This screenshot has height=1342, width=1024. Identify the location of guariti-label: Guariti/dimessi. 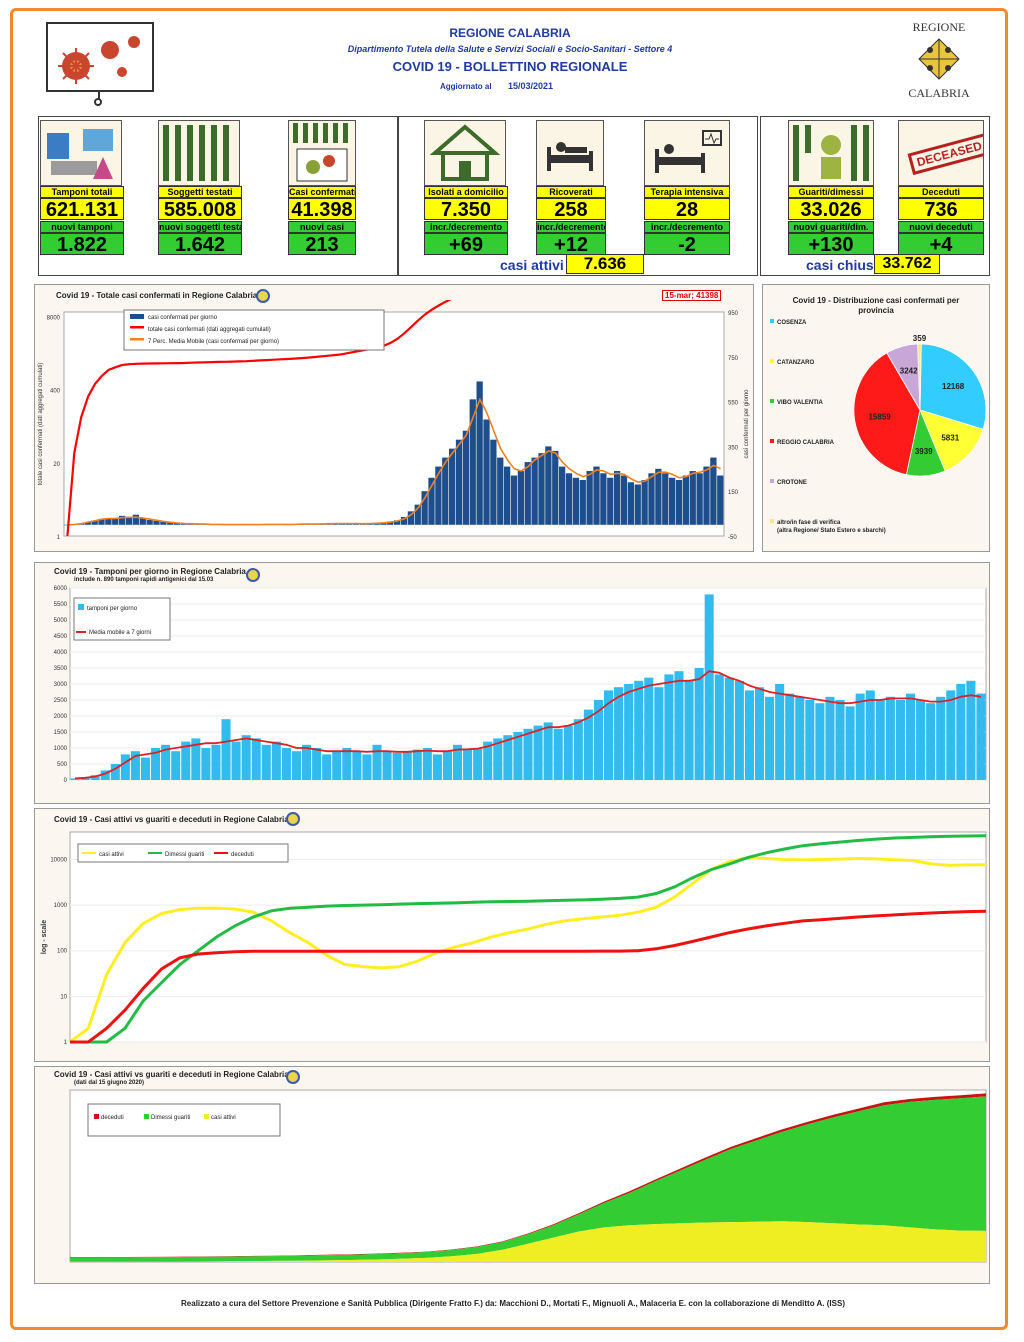
(831, 192).